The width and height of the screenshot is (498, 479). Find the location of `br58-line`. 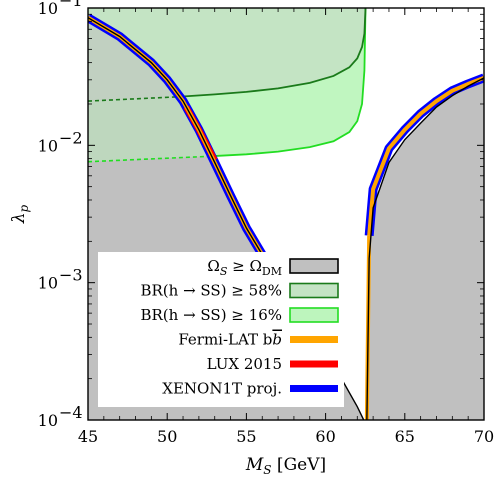

br58-line is located at coordinates (271, 53).